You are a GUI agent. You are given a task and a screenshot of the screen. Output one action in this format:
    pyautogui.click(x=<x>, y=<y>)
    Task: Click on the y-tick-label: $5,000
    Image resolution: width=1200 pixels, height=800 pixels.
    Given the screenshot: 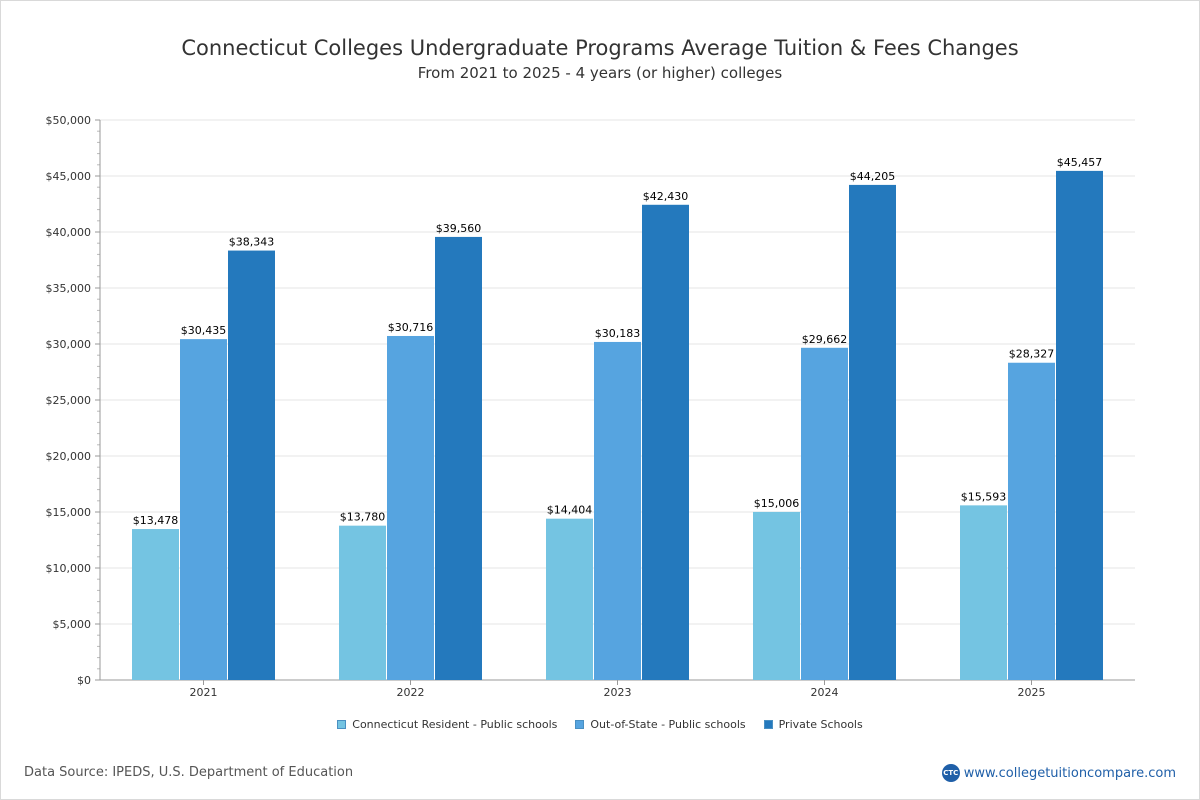 What is the action you would take?
    pyautogui.click(x=72, y=624)
    